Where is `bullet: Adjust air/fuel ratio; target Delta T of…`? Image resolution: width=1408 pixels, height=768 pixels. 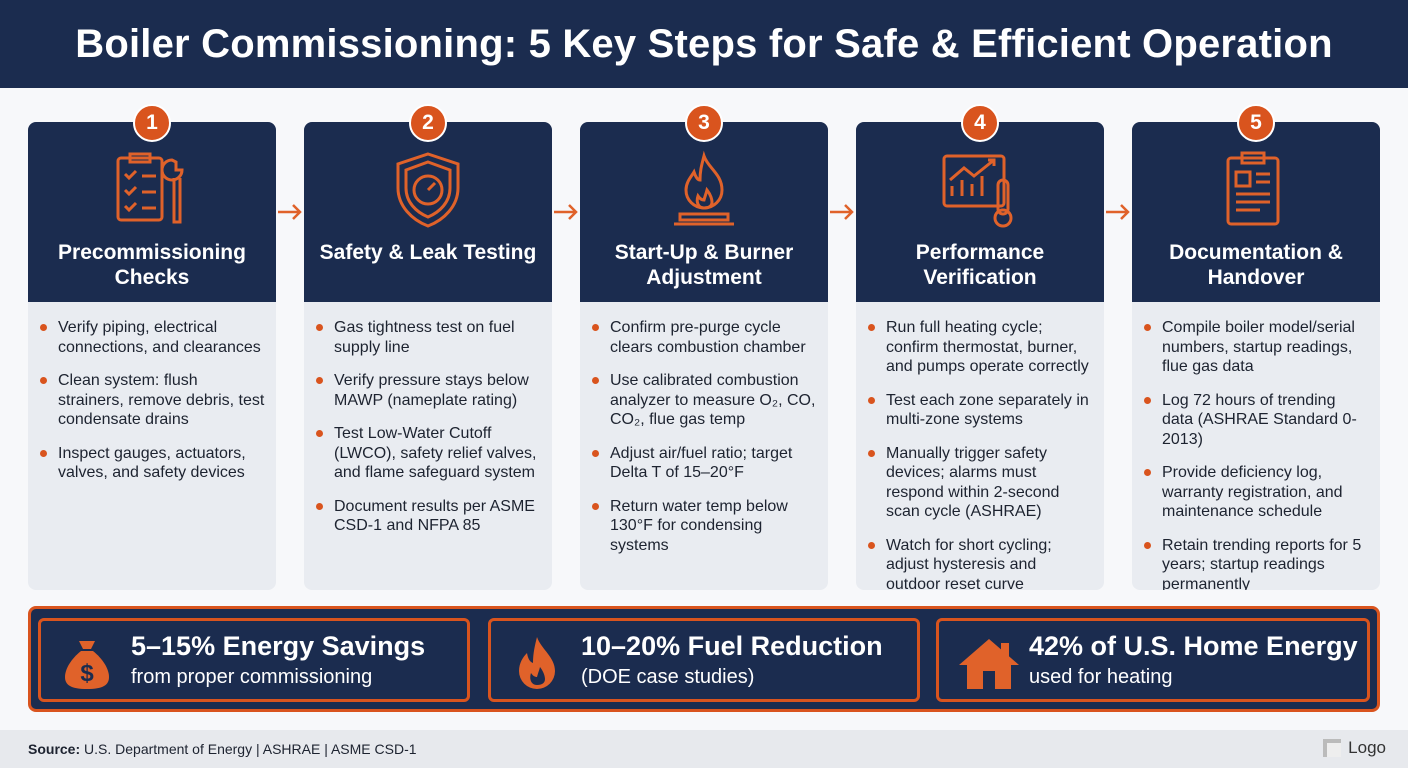
bullet: Adjust air/fuel ratio; target Delta T of… is located at coordinates (705, 463).